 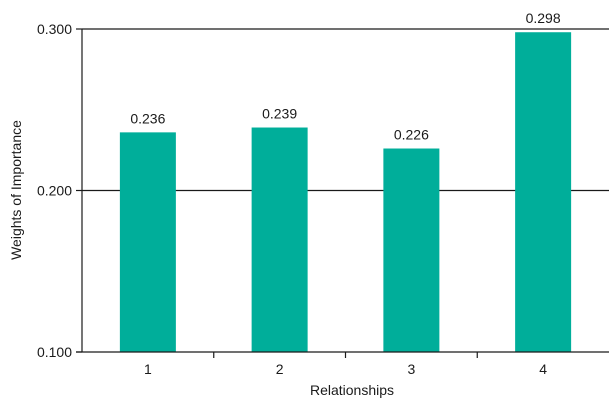 I want to click on x-tick-label-2: 2, so click(x=280, y=369).